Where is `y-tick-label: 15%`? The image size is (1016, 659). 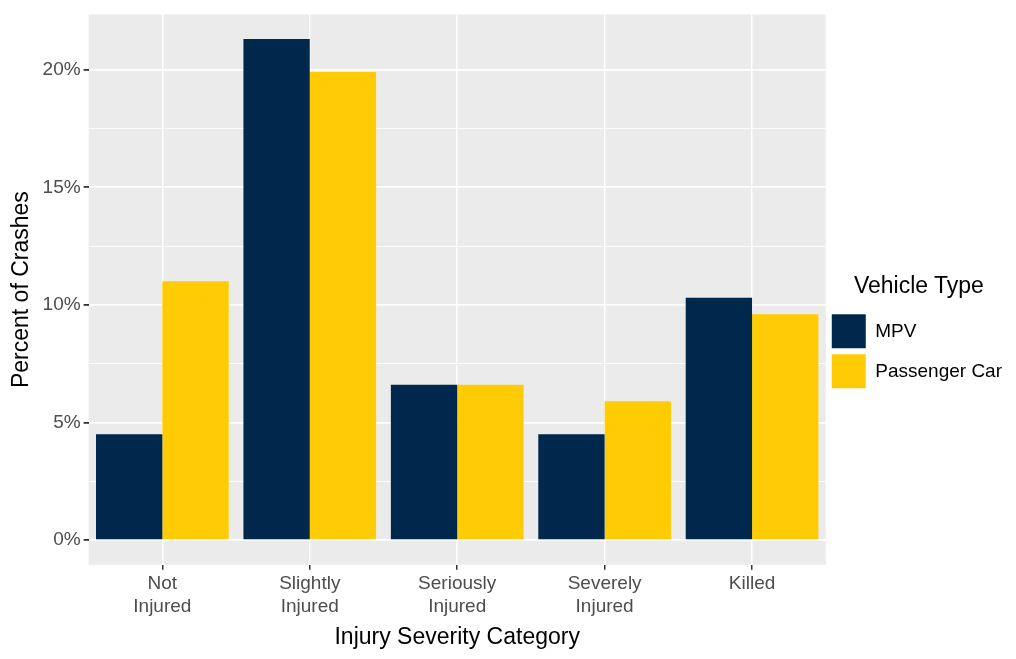
y-tick-label: 15% is located at coordinates (61, 186).